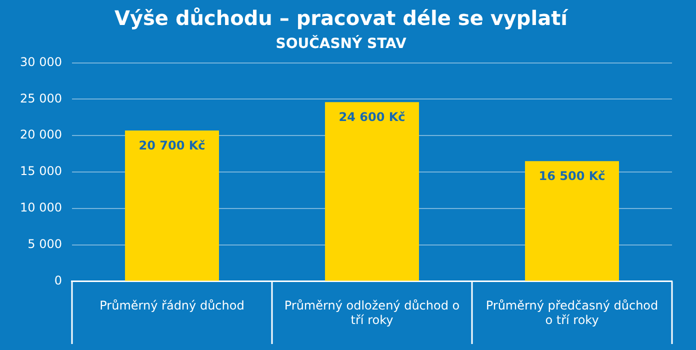 The height and width of the screenshot is (350, 696). I want to click on y-tick-label: 0, so click(58, 280).